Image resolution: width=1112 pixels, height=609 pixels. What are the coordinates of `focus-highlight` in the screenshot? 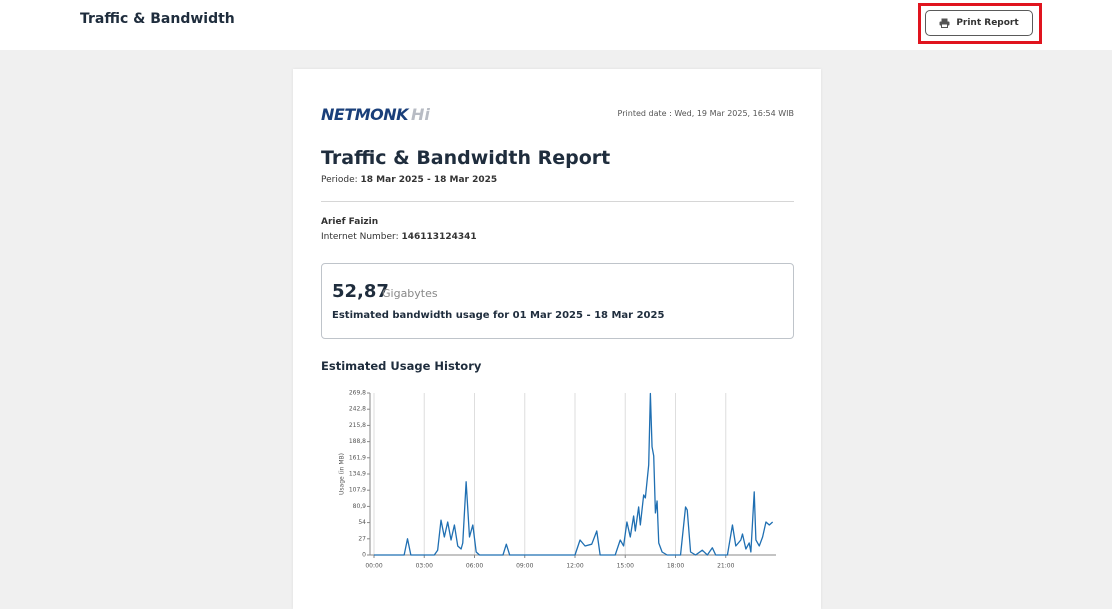 It's located at (980, 23).